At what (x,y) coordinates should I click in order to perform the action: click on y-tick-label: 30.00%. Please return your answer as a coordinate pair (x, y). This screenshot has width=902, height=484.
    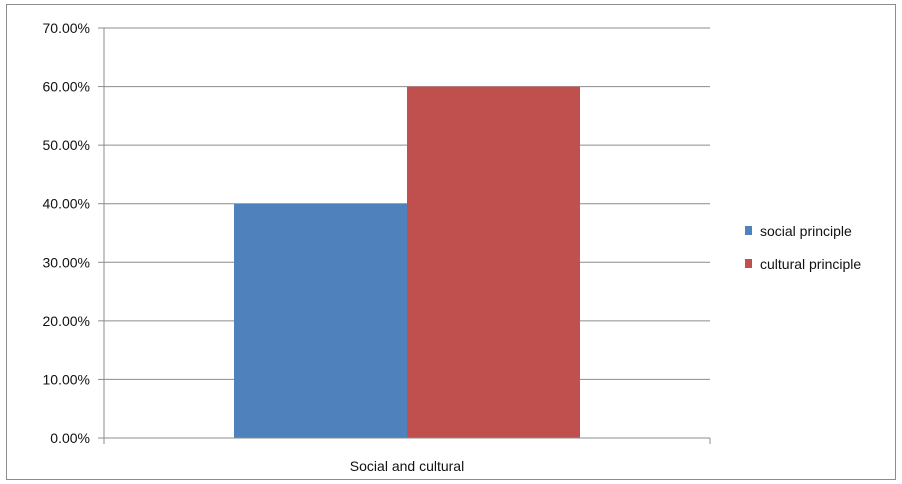
    Looking at the image, I should click on (66, 262).